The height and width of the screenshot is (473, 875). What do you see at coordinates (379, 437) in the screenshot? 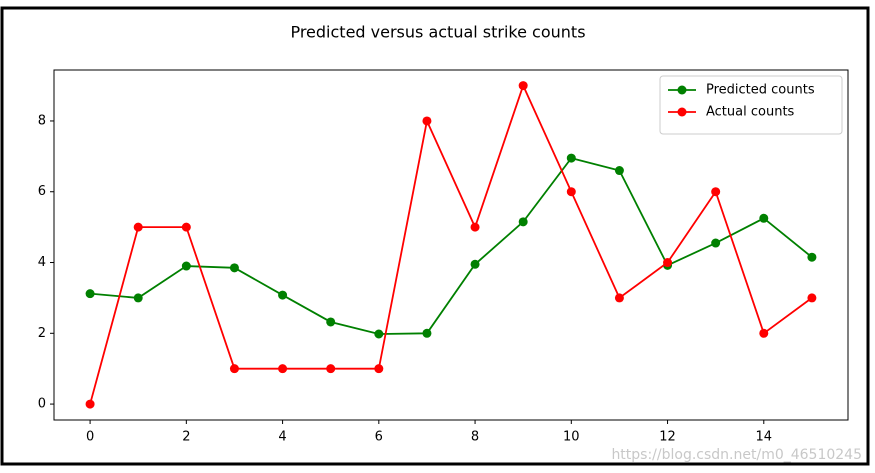
I see `x-tick-label: 6` at bounding box center [379, 437].